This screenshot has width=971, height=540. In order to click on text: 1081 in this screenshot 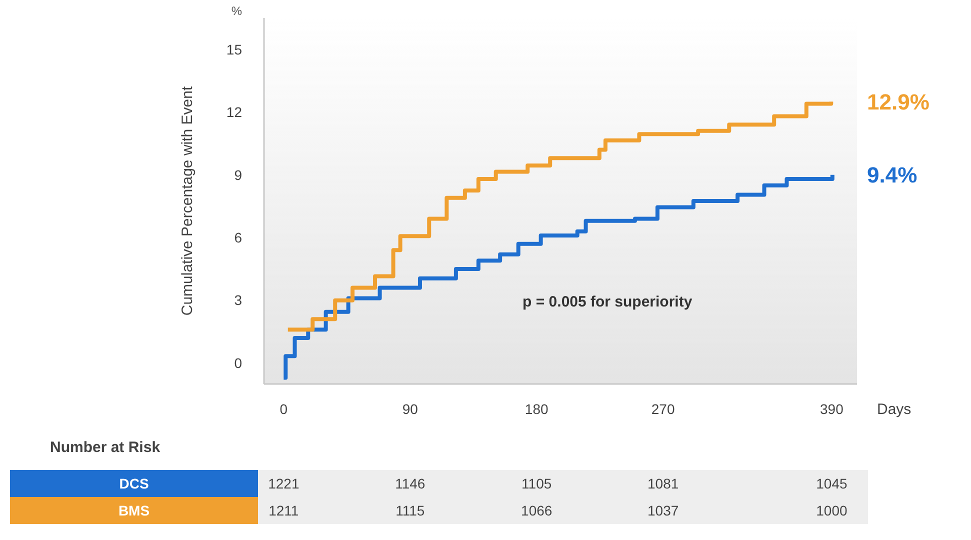, I will do `click(663, 483)`.